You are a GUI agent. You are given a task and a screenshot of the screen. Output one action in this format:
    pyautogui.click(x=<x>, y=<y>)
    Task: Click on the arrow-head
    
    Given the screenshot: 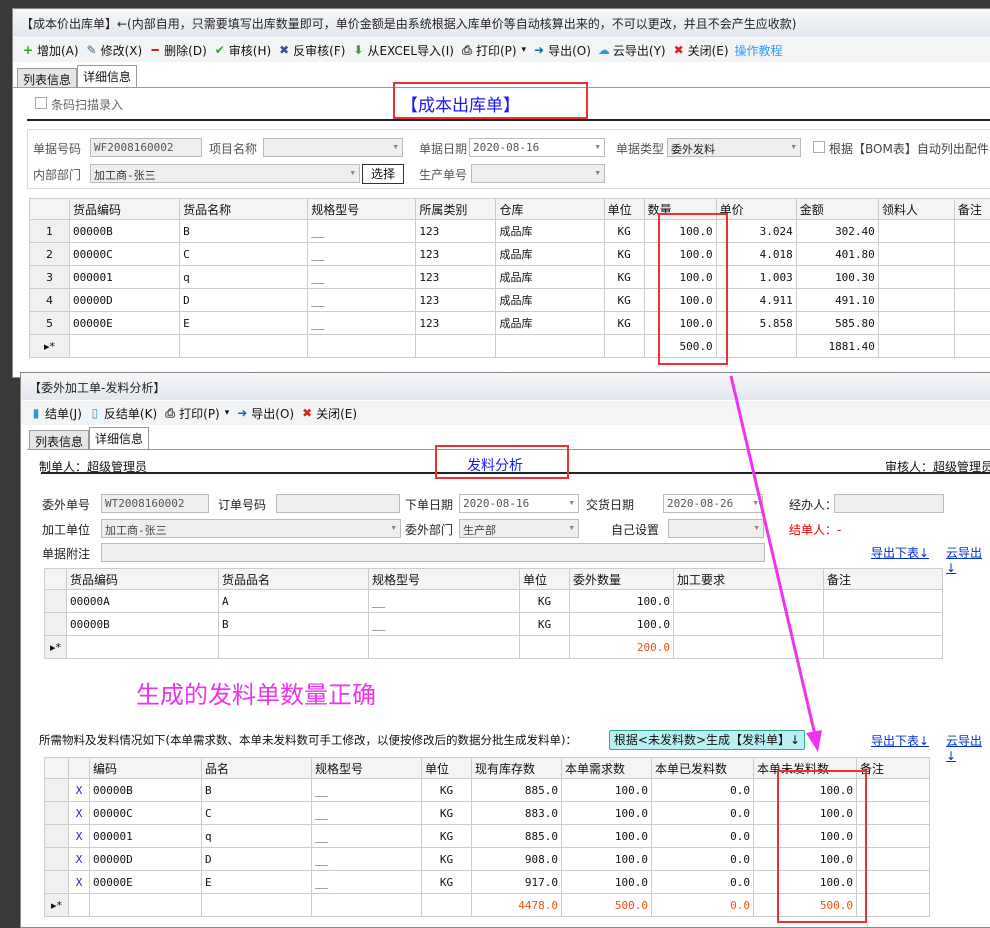 What is the action you would take?
    pyautogui.click(x=814, y=741)
    